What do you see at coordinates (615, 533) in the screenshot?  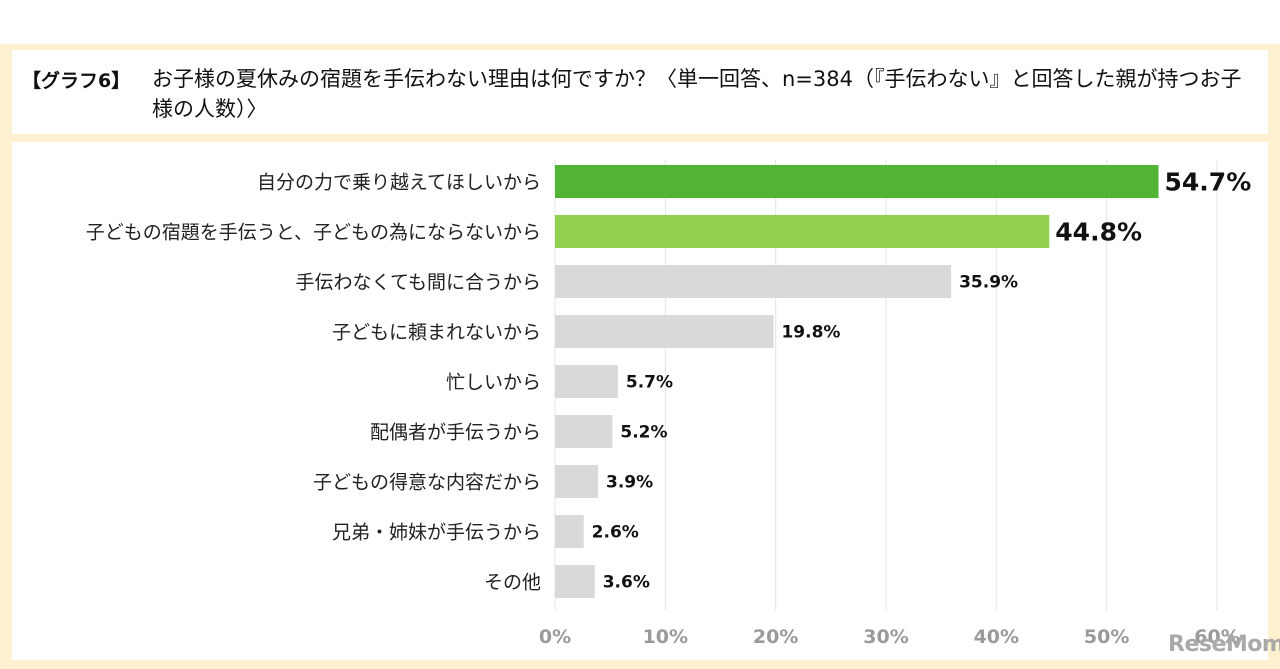 I see `value-label: 2.6%` at bounding box center [615, 533].